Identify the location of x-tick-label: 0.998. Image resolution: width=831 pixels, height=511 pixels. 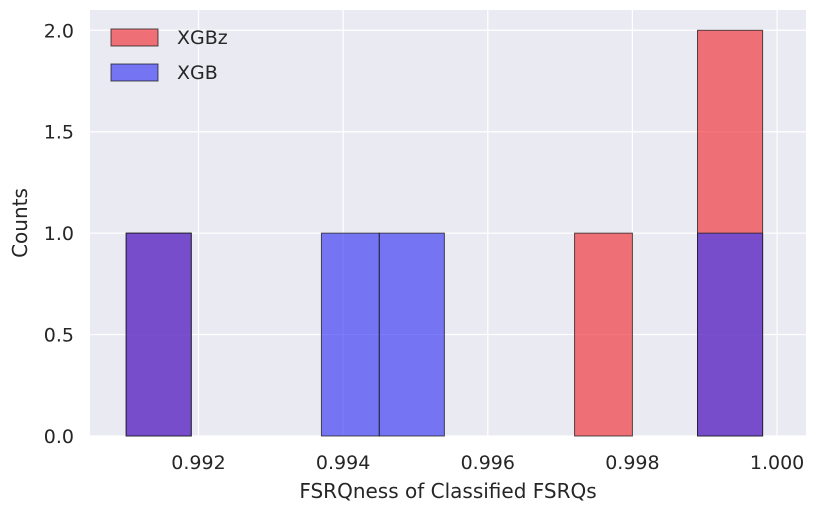
(632, 463).